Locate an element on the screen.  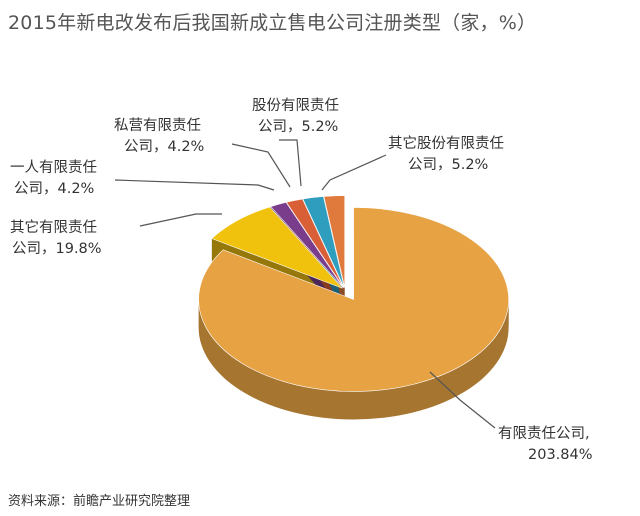
source-note: 资料来源：前瞻产业研究院整理 is located at coordinates (99, 501).